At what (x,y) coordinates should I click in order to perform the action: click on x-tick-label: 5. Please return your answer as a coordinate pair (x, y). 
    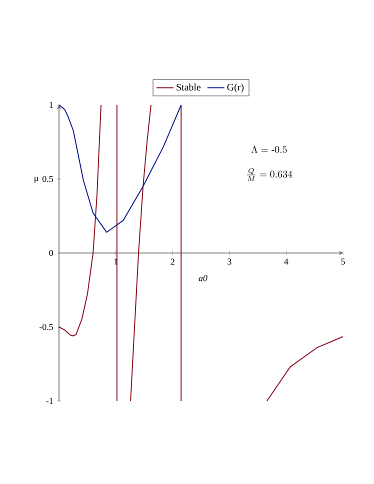
    Looking at the image, I should click on (343, 261).